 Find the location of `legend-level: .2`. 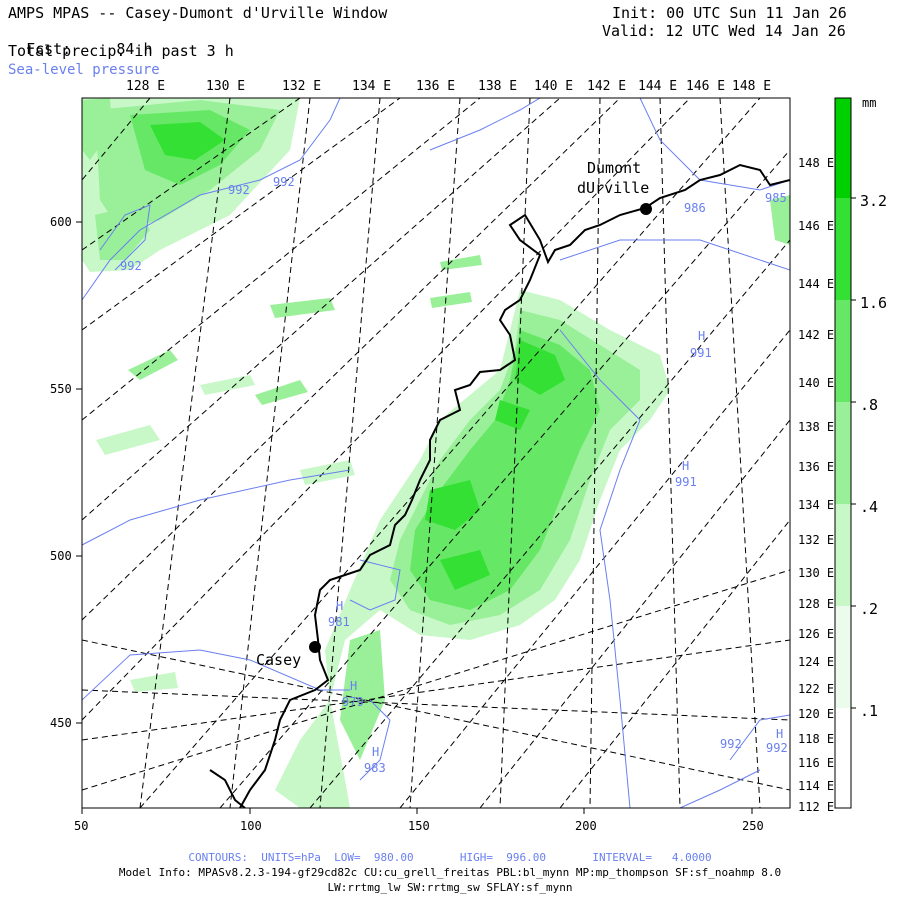

legend-level: .2 is located at coordinates (869, 609).